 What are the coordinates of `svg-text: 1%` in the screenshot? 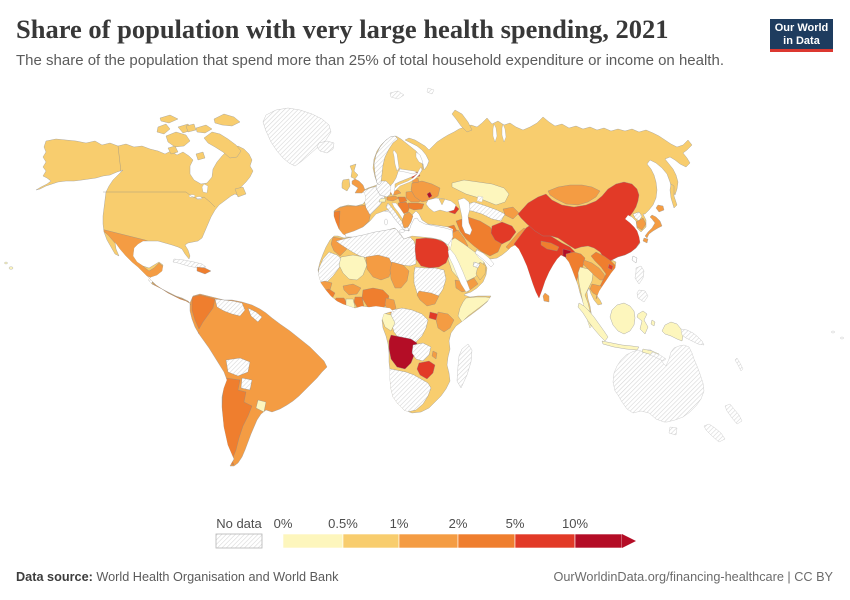 It's located at (399, 523).